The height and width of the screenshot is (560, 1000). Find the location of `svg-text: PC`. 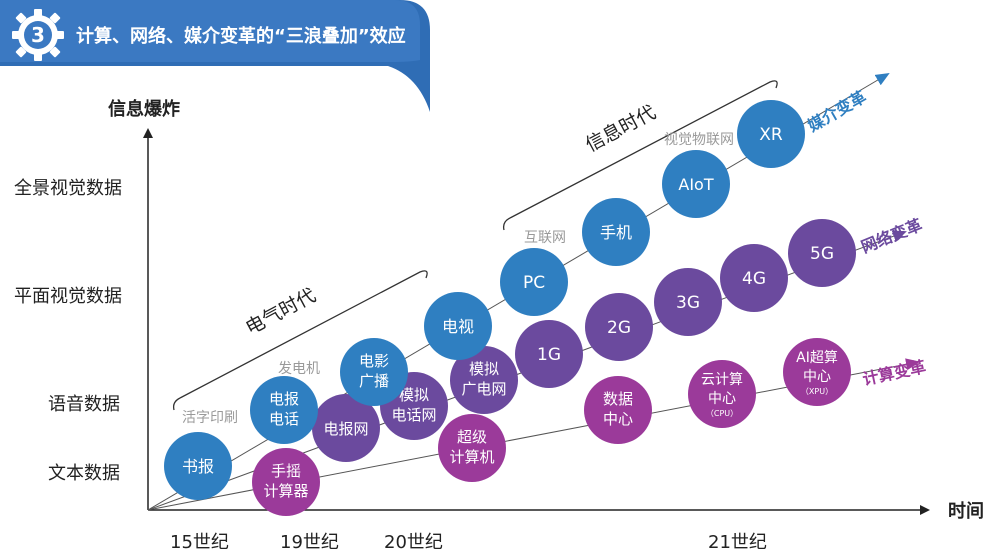

svg-text: PC is located at coordinates (534, 283).